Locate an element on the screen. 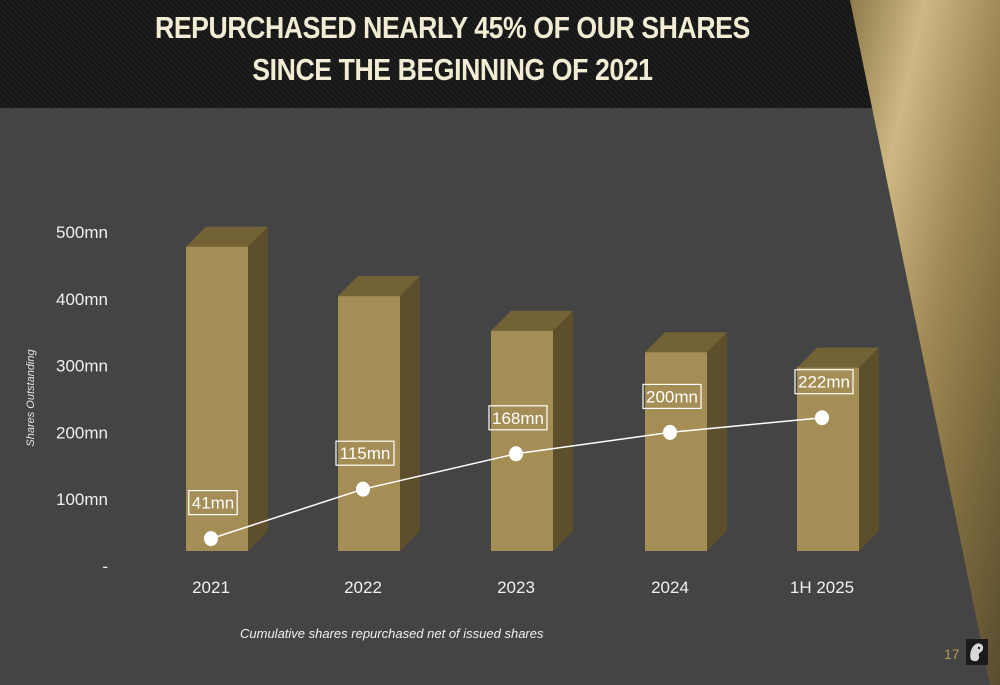  data-label: 222mn is located at coordinates (824, 382).